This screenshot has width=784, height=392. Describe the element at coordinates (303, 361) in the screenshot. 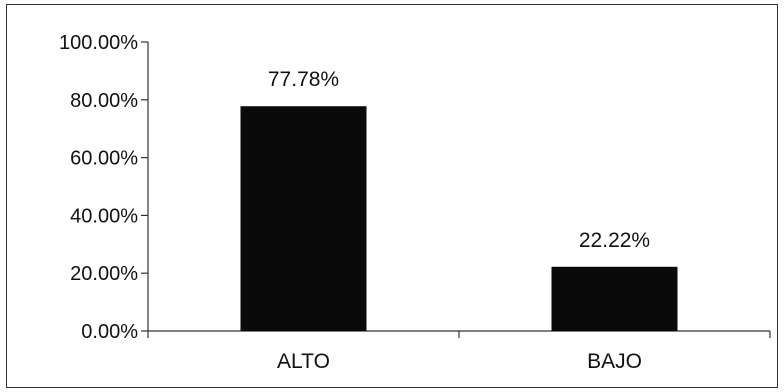

I see `category-label-alto: ALTO` at that location.